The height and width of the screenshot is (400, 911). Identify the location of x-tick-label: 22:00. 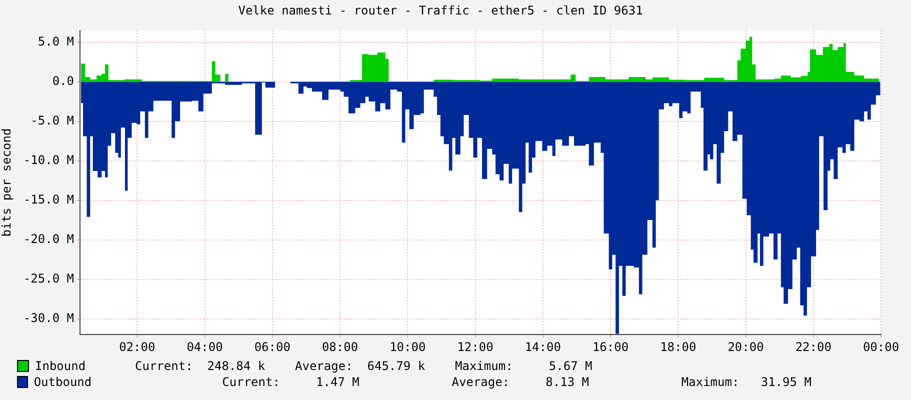
(813, 347).